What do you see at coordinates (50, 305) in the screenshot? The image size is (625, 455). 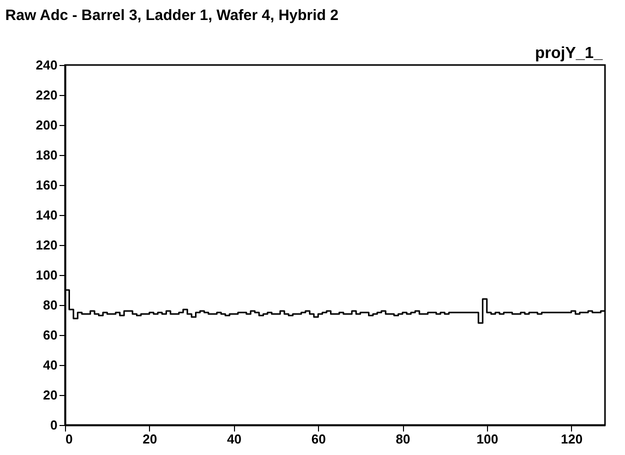 I see `y-tick-label: 80` at bounding box center [50, 305].